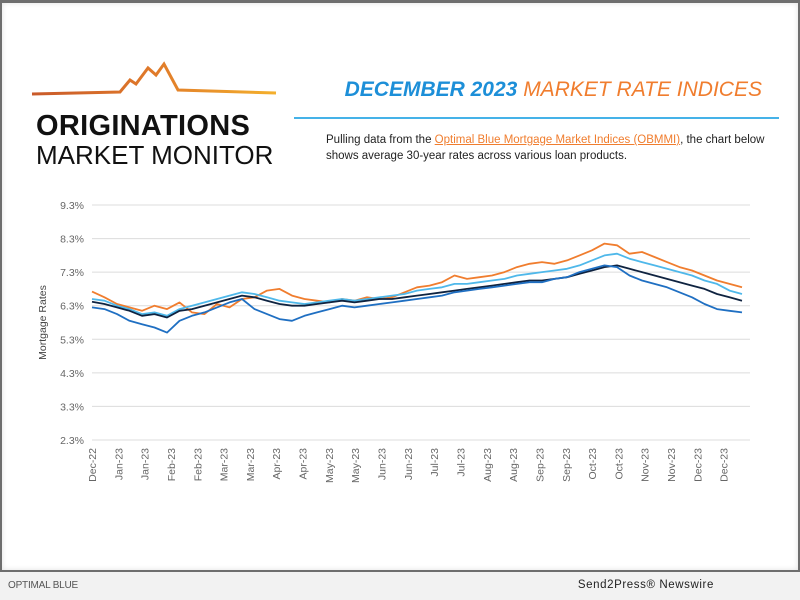 The height and width of the screenshot is (600, 800). I want to click on y-tick-label: 6.3%, so click(72, 307).